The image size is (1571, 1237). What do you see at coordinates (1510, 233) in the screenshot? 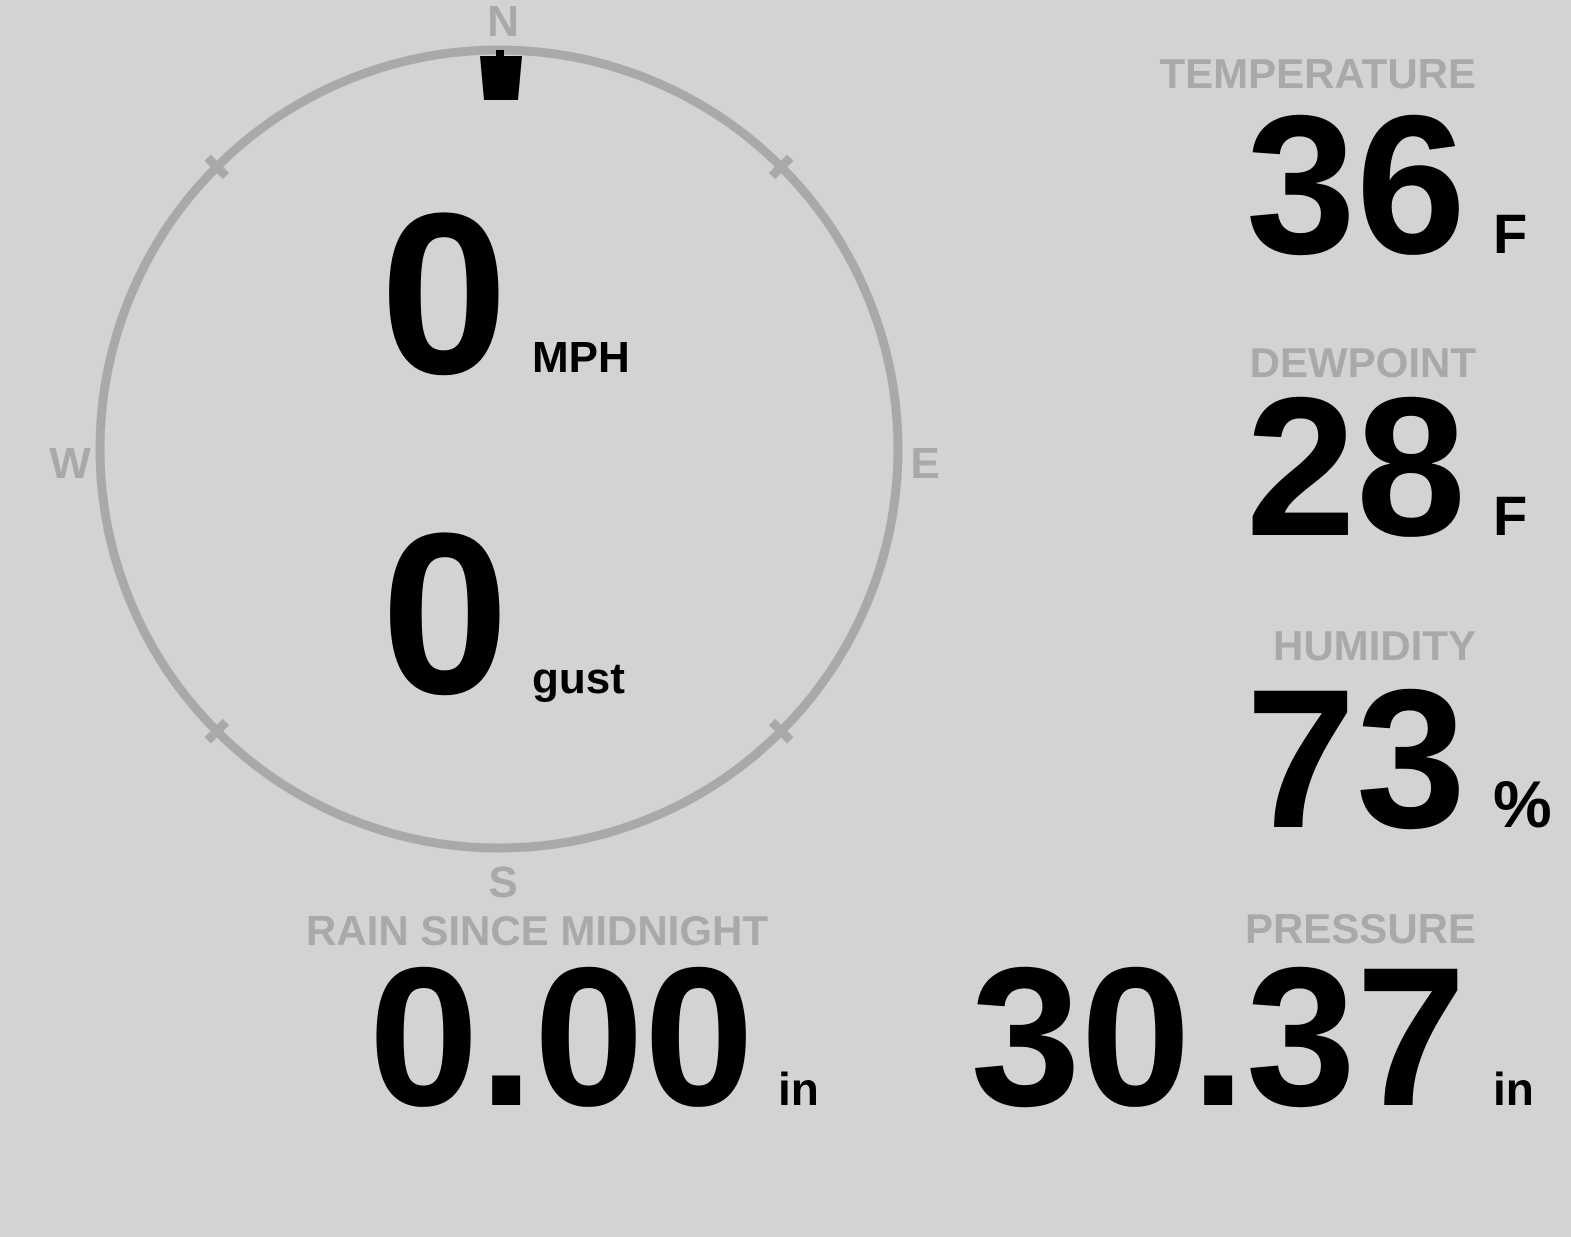
I see `temperature-unit: F` at bounding box center [1510, 233].